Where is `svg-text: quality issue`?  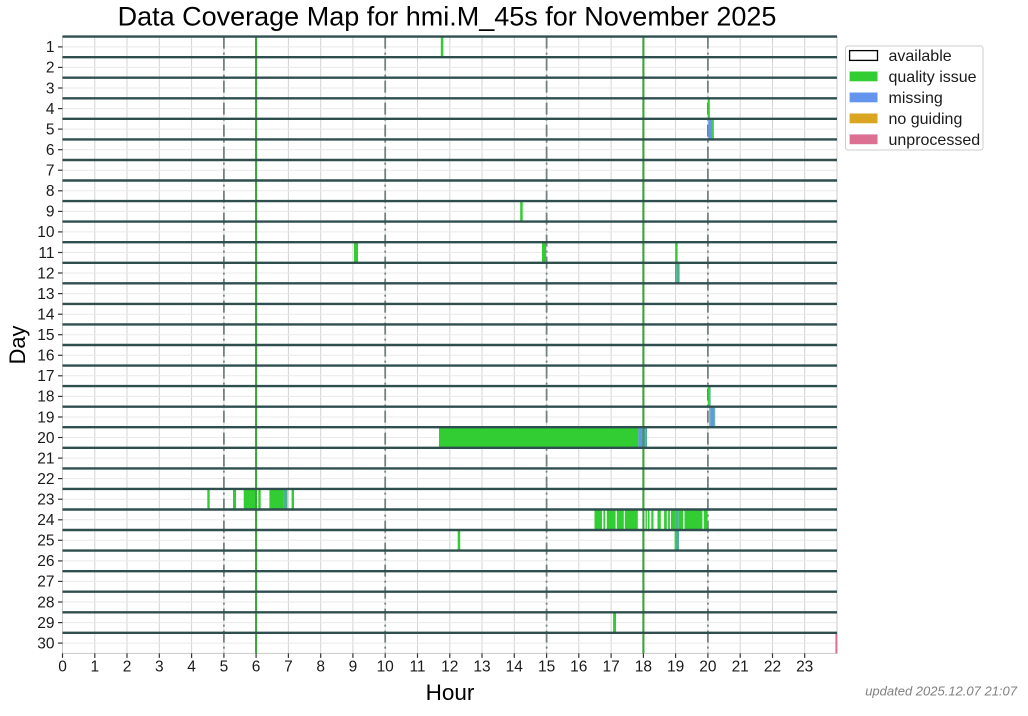
svg-text: quality issue is located at coordinates (933, 77).